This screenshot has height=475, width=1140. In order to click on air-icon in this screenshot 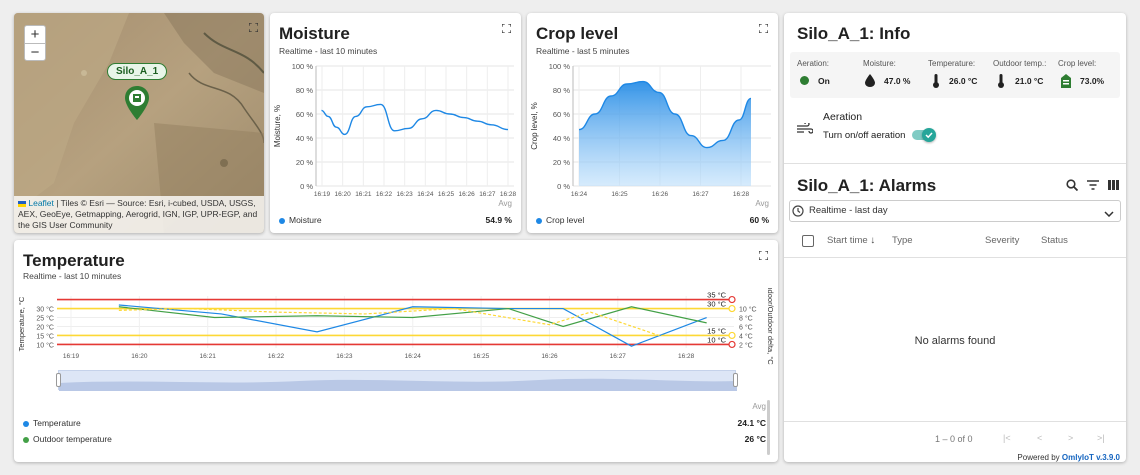, I will do `click(805, 128)`.